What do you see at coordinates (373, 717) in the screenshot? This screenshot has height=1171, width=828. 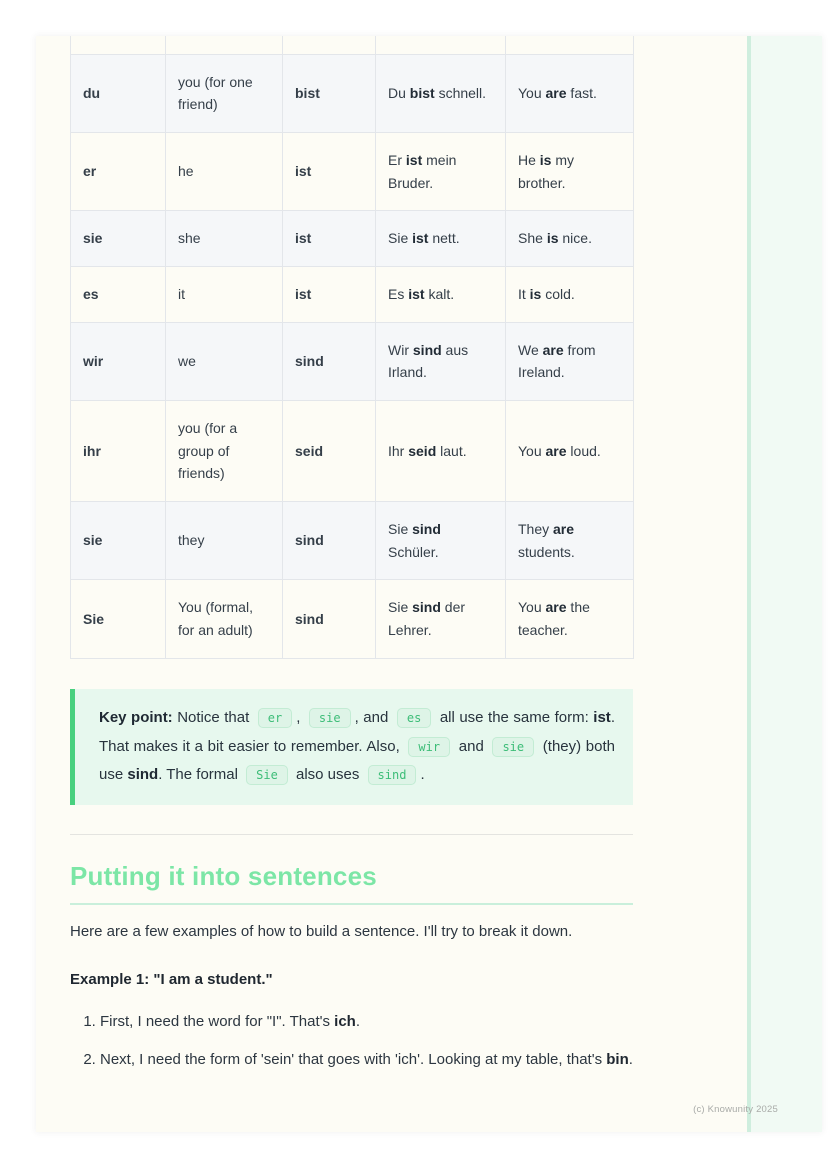 I see `text: , and` at bounding box center [373, 717].